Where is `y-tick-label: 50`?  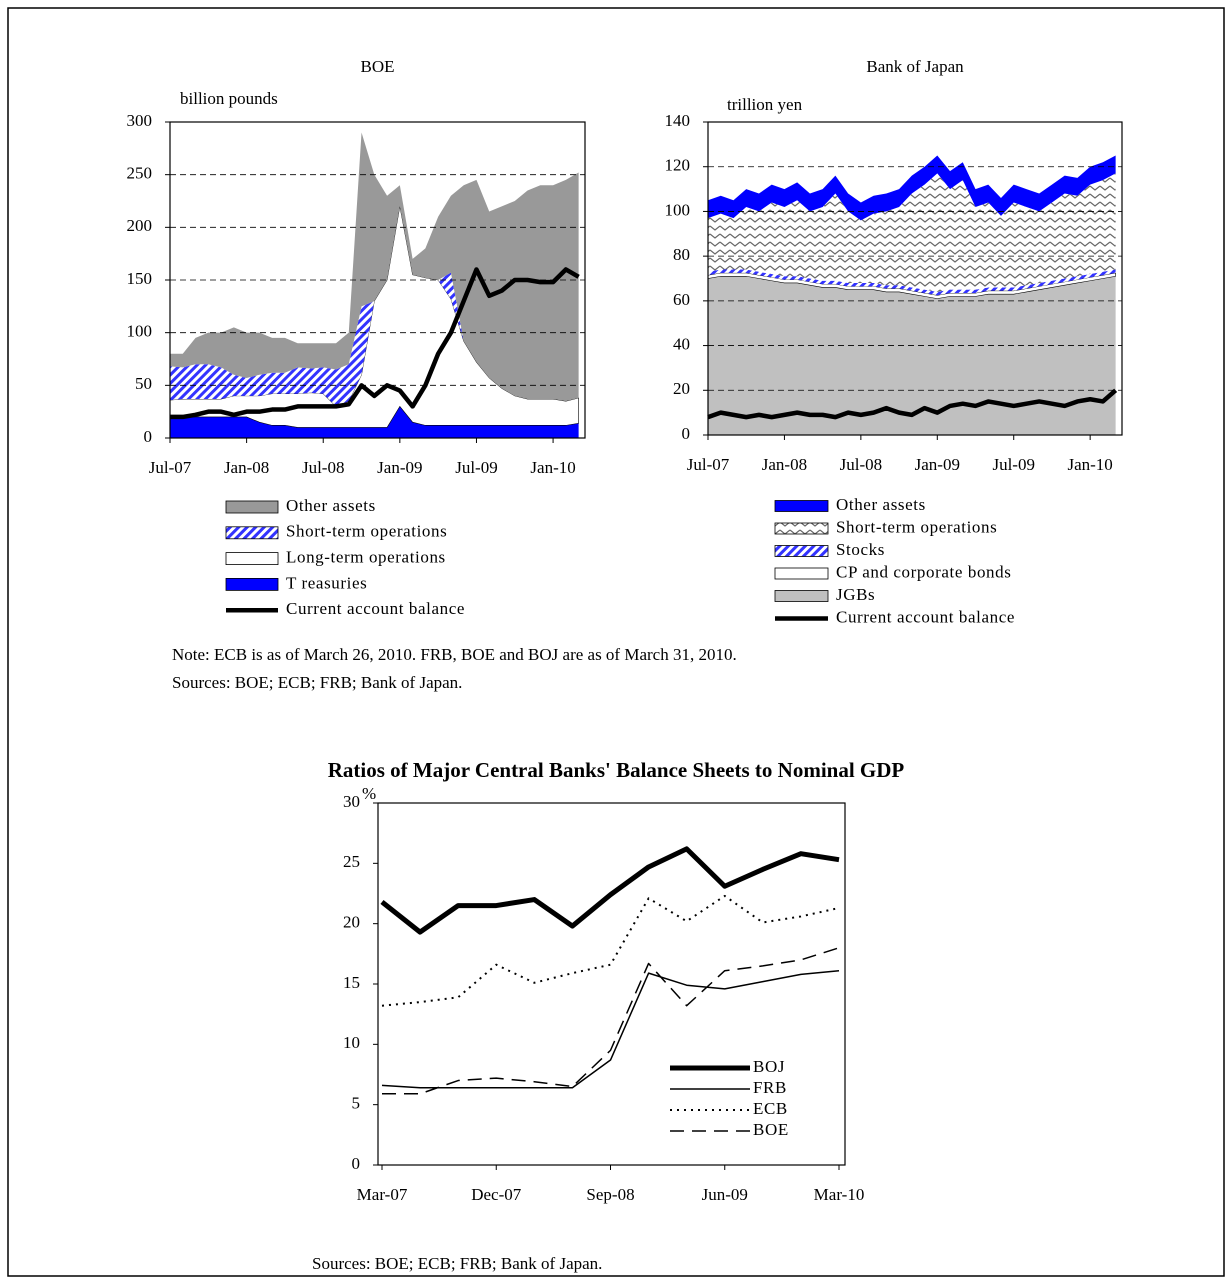
y-tick-label: 50 is located at coordinates (143, 383).